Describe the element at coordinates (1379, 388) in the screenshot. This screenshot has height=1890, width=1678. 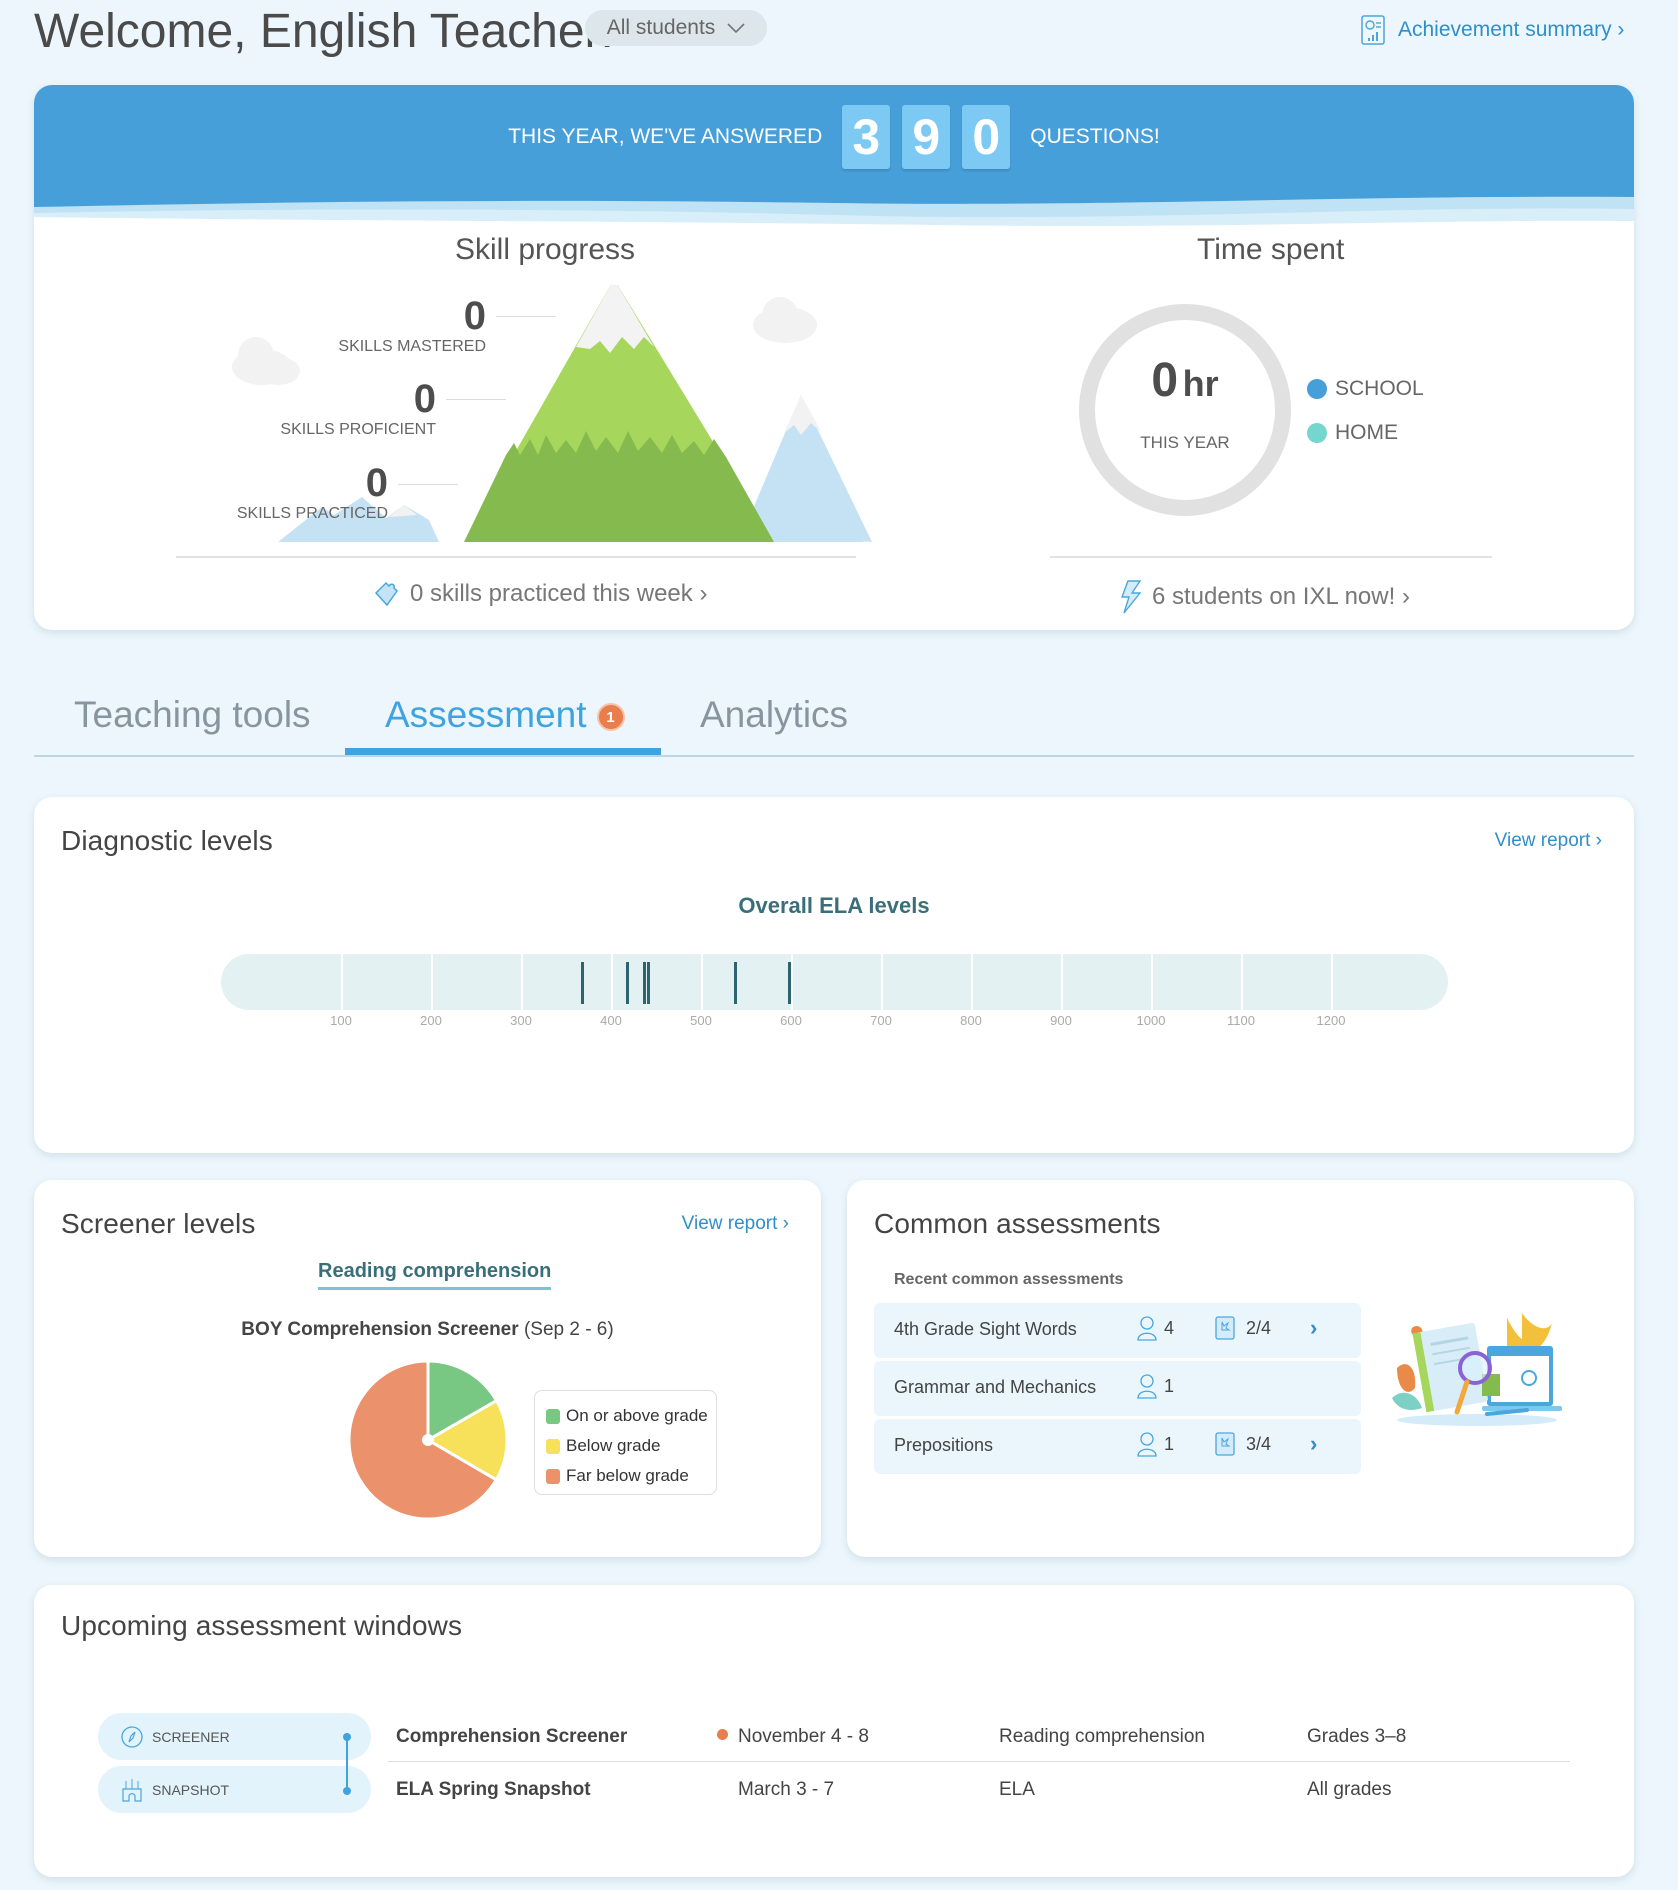
I see `school-label: SCHOOL` at that location.